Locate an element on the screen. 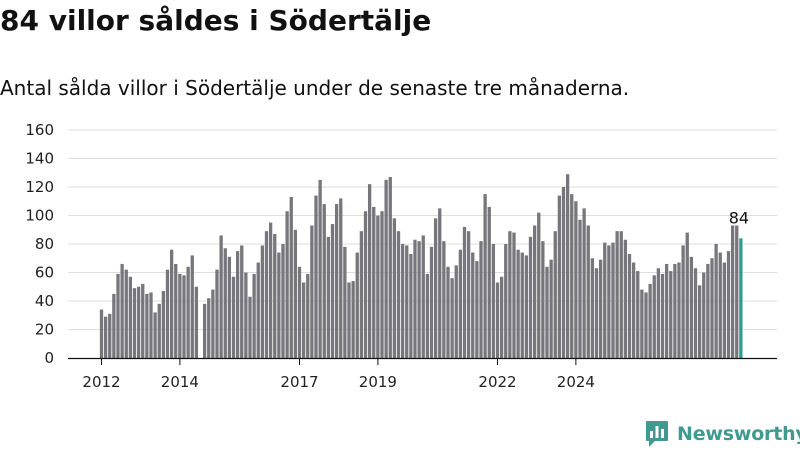 Image resolution: width=800 pixels, height=450 pixels. chart-title: 84 villor såldes i Södertälje is located at coordinates (216, 20).